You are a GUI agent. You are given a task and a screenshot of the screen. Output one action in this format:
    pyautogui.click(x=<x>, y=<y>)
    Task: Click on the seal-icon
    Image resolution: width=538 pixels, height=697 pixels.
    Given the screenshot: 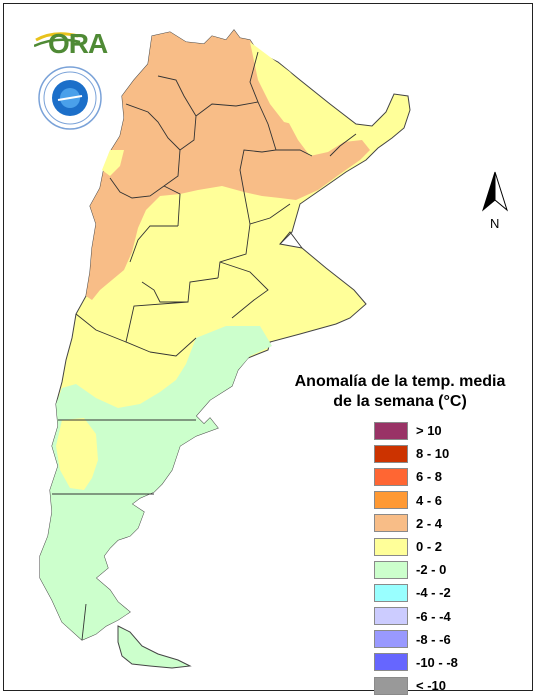 What is the action you would take?
    pyautogui.click(x=70, y=98)
    